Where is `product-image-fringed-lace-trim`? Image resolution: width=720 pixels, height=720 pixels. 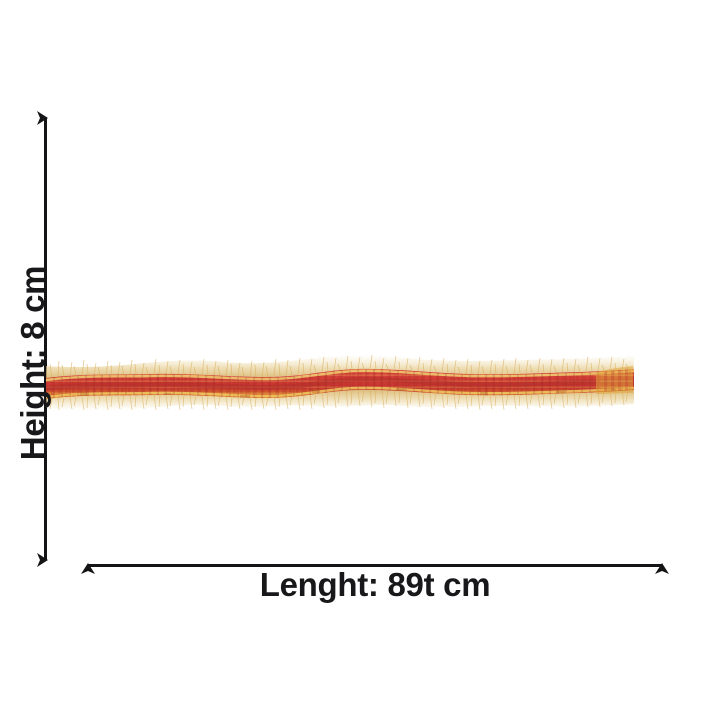 product-image-fringed-lace-trim is located at coordinates (340, 380).